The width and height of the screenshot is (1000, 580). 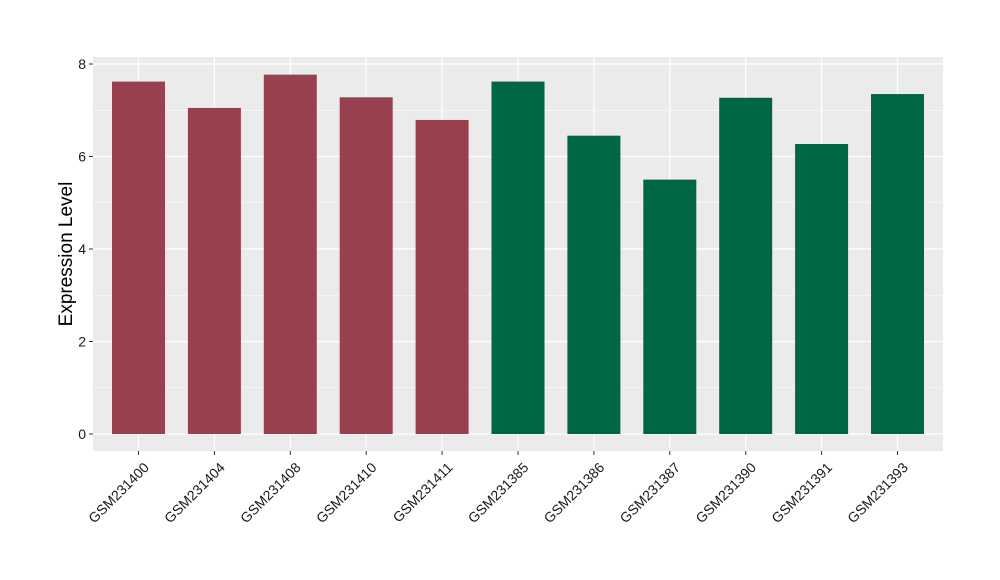 What do you see at coordinates (138, 257) in the screenshot?
I see `bar-GSM231400` at bounding box center [138, 257].